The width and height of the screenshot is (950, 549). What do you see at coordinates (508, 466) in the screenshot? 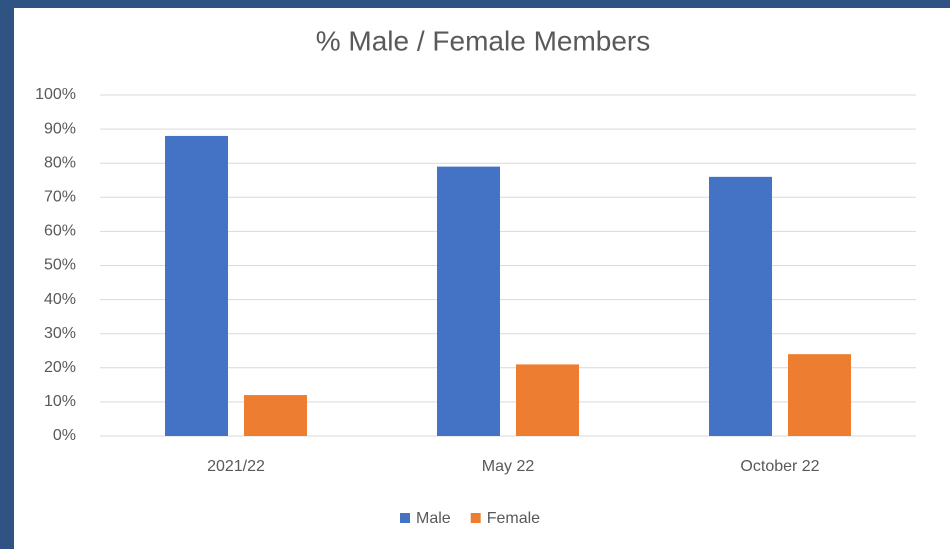
I see `x-tick-label: May 22` at bounding box center [508, 466].